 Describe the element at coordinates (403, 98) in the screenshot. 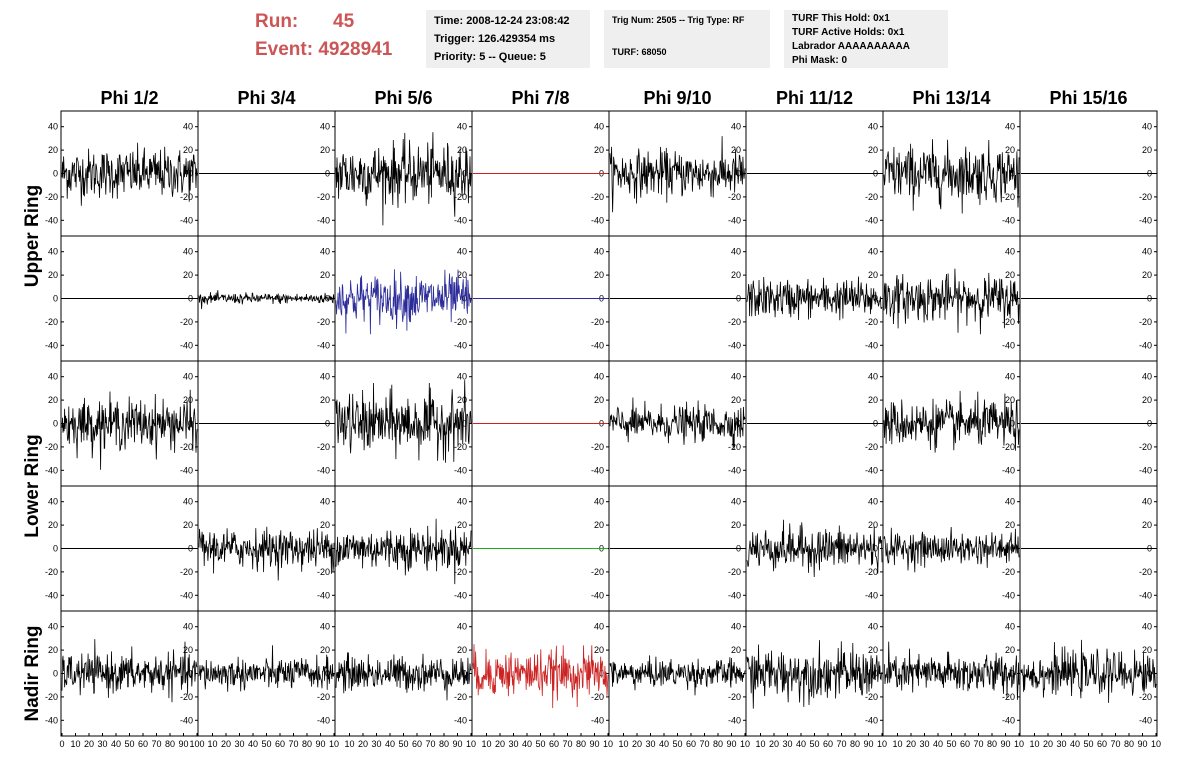

I see `column-header: Phi 5/6` at that location.